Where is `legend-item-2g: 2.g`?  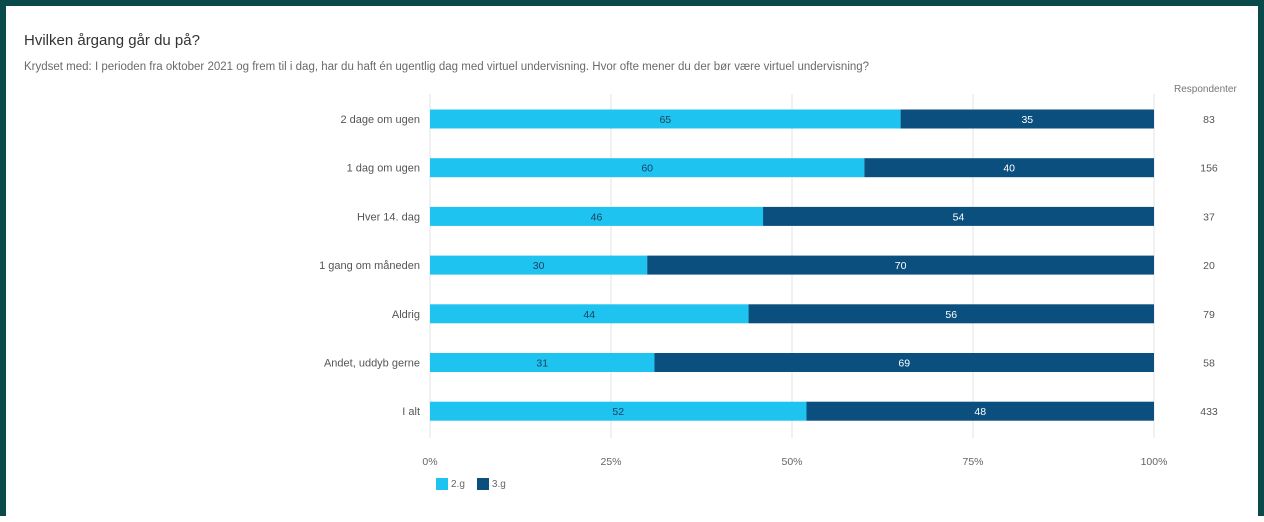
legend-item-2g: 2.g is located at coordinates (450, 484).